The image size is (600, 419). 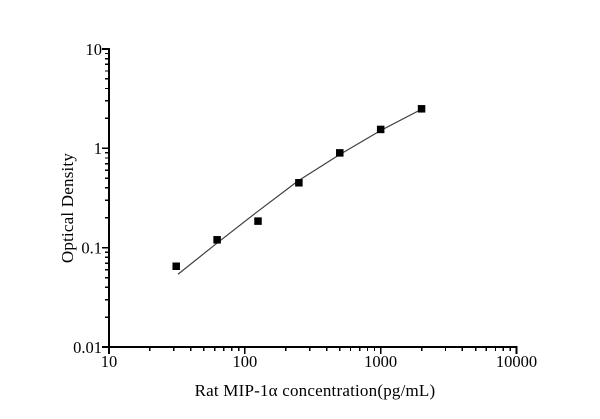 What do you see at coordinates (109, 361) in the screenshot?
I see `x-tick-label: 10` at bounding box center [109, 361].